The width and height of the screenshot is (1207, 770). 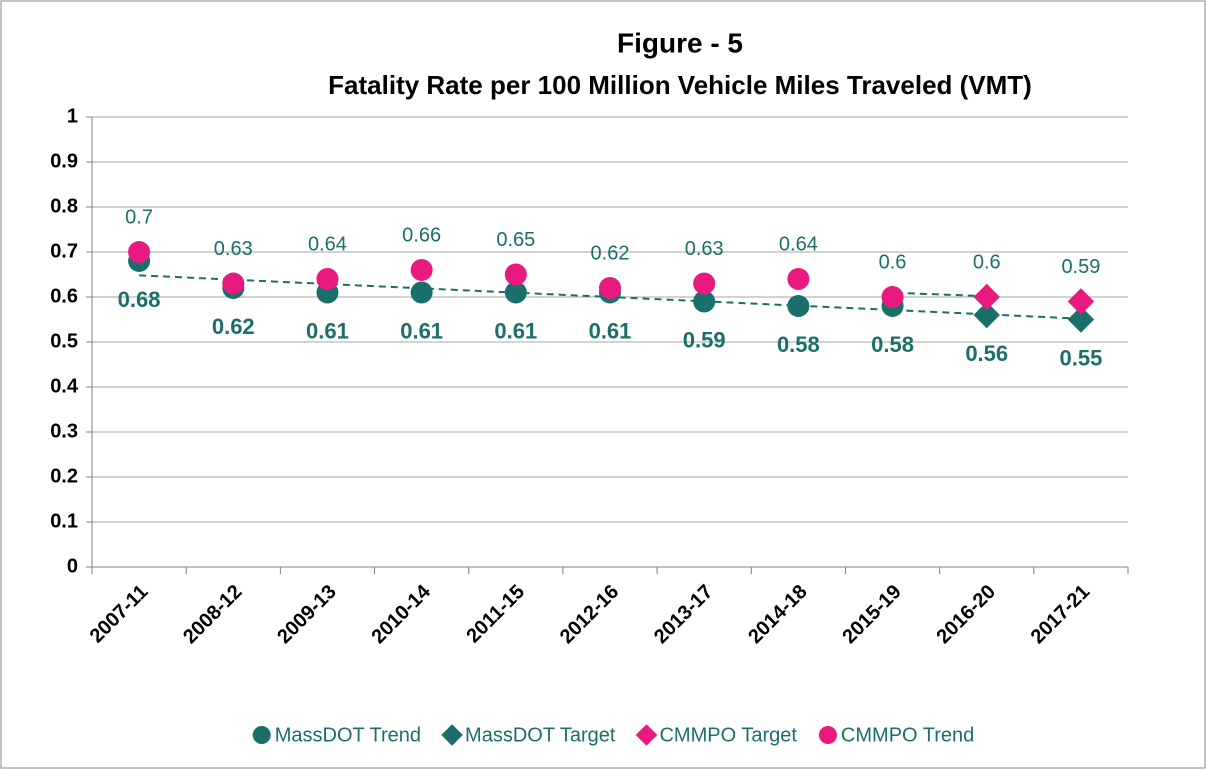 What do you see at coordinates (139, 217) in the screenshot?
I see `data-label: 0.7` at bounding box center [139, 217].